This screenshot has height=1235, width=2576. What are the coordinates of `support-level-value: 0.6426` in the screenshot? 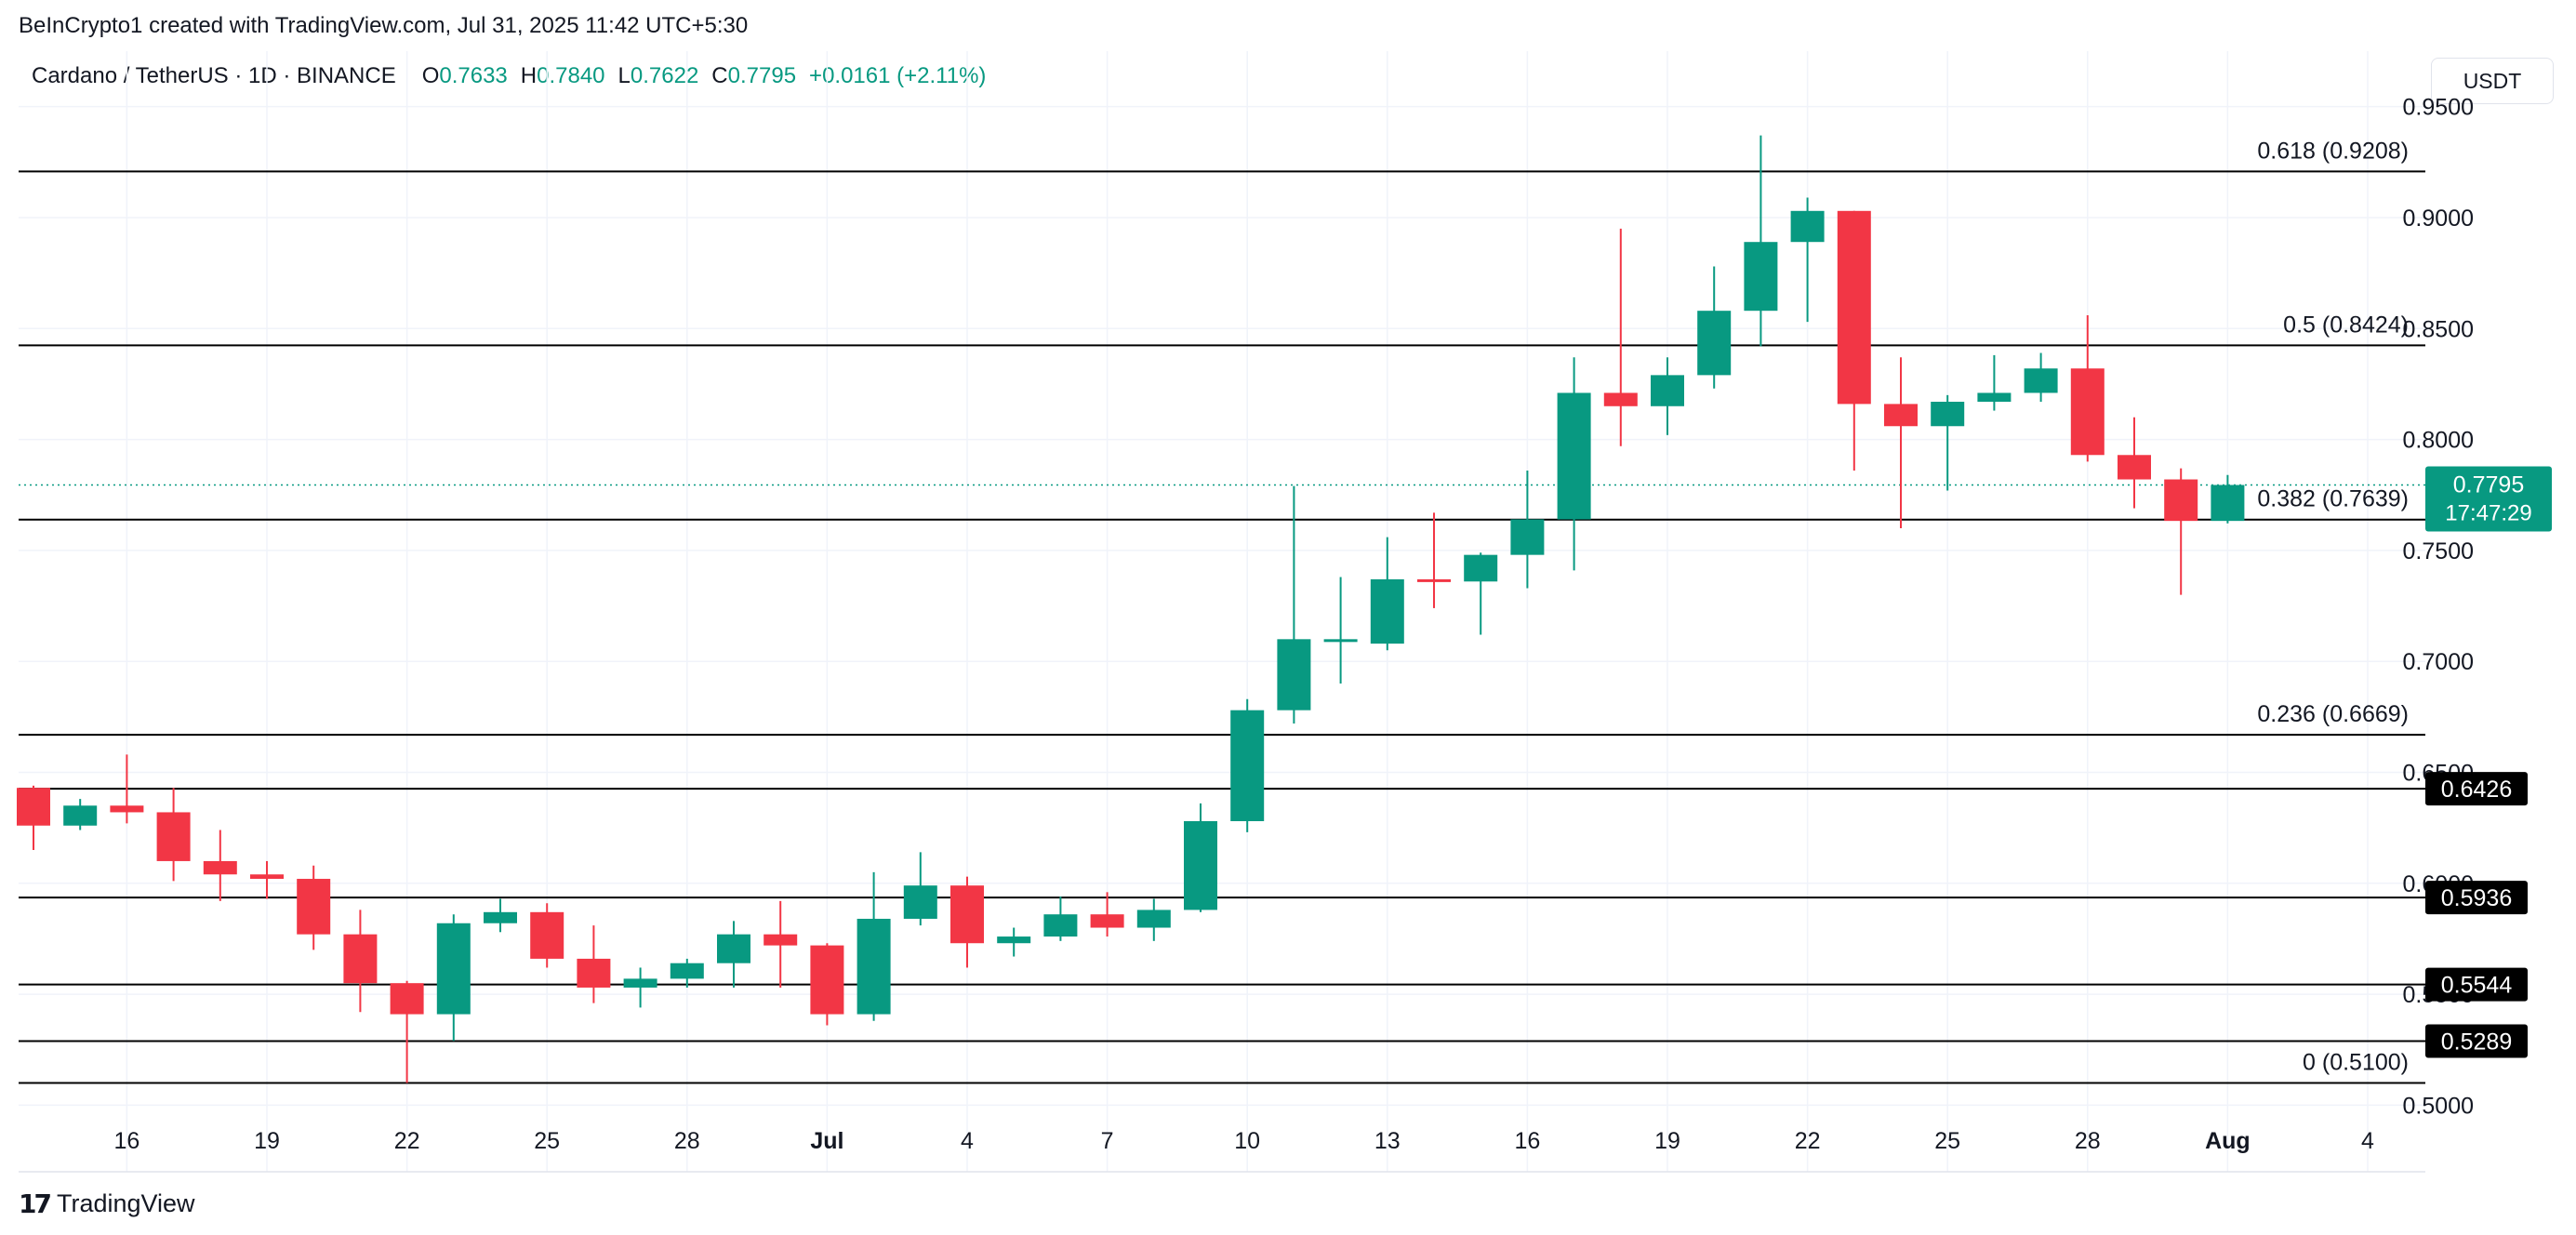 It's located at (2476, 790).